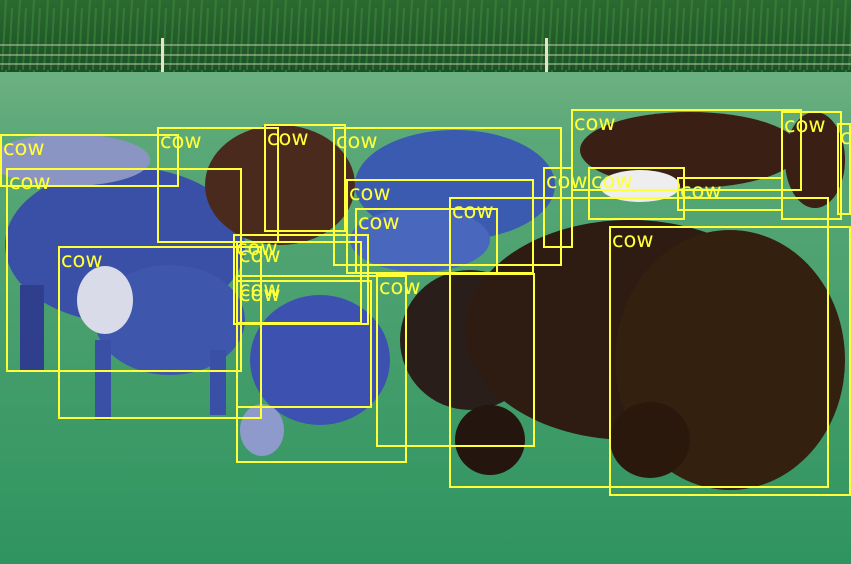  I want to click on cow-brown-right, so click(727, 360).